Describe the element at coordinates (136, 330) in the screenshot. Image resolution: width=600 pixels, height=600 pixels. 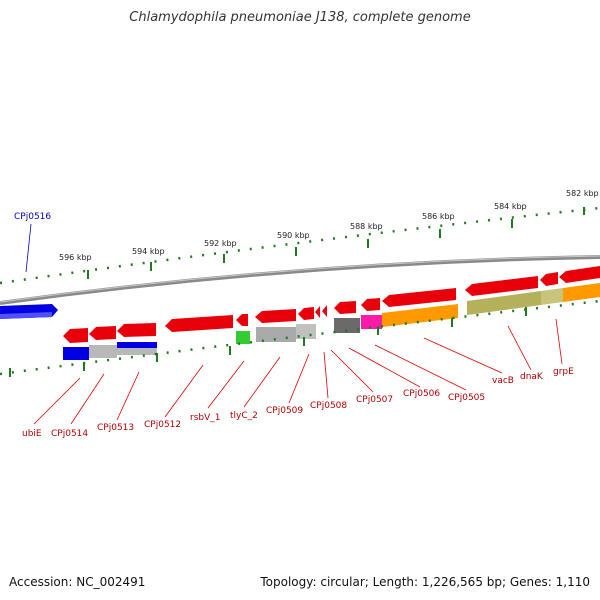
I see `gene-CPj0513` at that location.